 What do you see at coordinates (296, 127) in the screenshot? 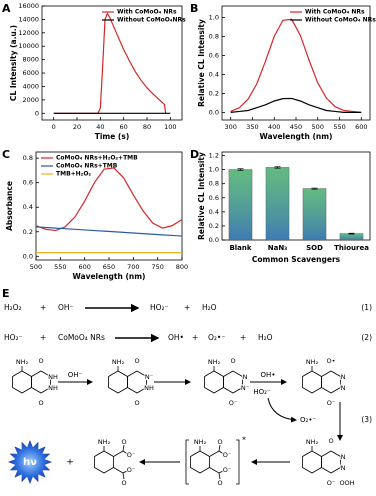
I see `x-tick-label: 450` at bounding box center [296, 127].